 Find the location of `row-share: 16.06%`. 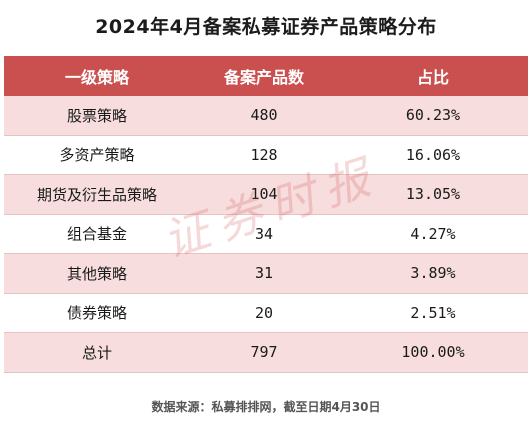

row-share: 16.06% is located at coordinates (433, 154).